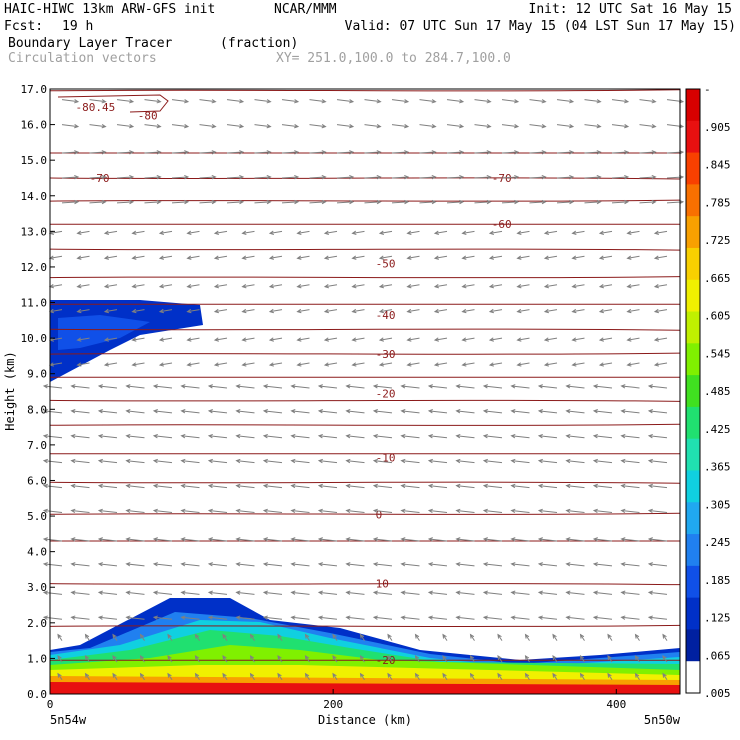 This screenshot has height=740, width=740. Describe the element at coordinates (693, 391) in the screenshot. I see `colorbar-frame` at that location.